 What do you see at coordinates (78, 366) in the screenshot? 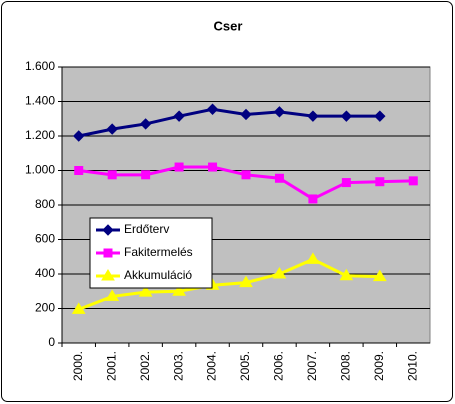
I see `x-tick-label: 2000.` at bounding box center [78, 366].